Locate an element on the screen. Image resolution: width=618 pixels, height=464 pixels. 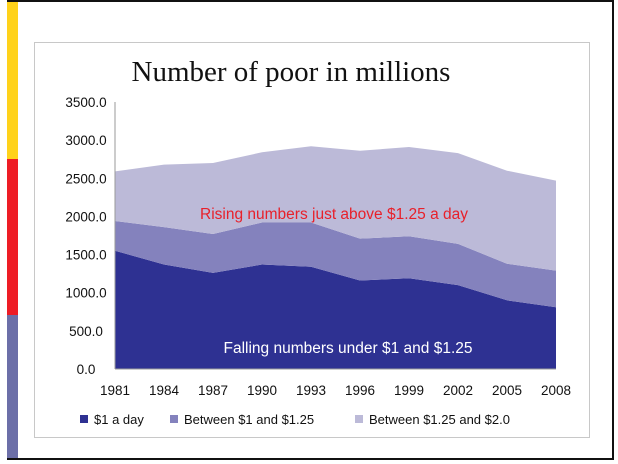
x-tick-label: 1993 is located at coordinates (311, 390).